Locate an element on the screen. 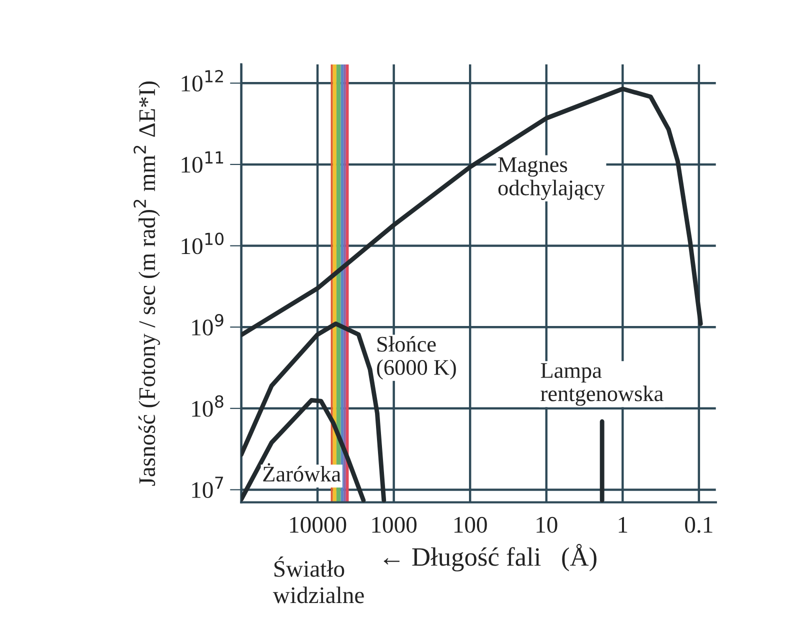  x-tick-label: 1 is located at coordinates (623, 525).